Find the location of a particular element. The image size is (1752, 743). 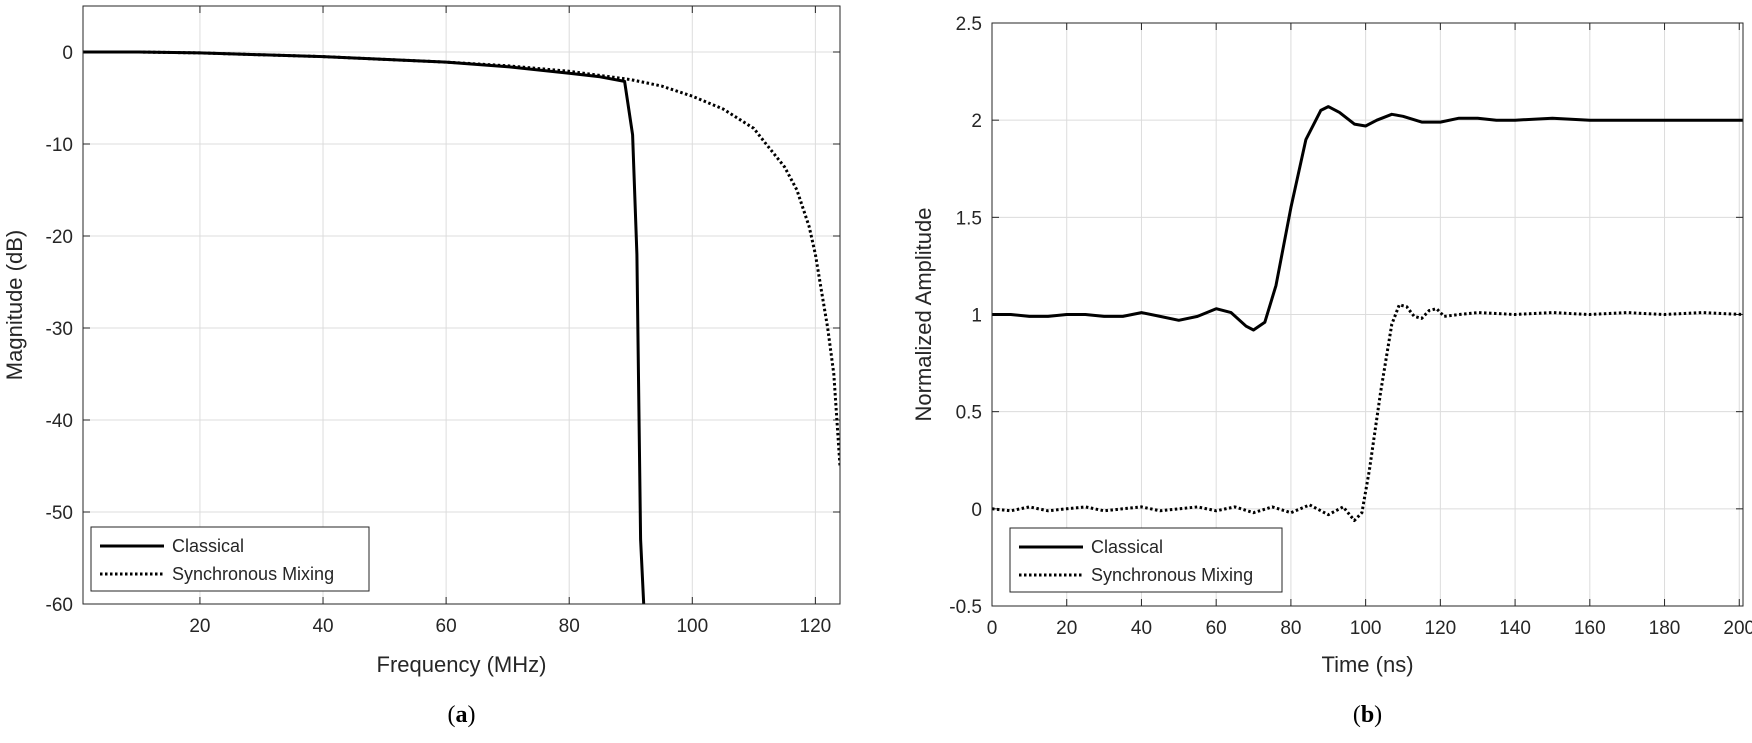

x-tick-label: 180 is located at coordinates (1665, 628).